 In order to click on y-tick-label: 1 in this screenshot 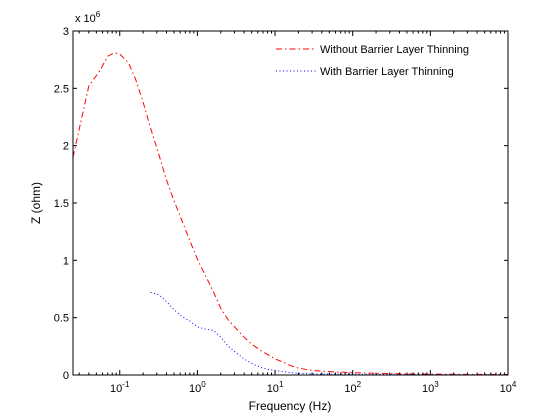, I will do `click(66, 261)`.